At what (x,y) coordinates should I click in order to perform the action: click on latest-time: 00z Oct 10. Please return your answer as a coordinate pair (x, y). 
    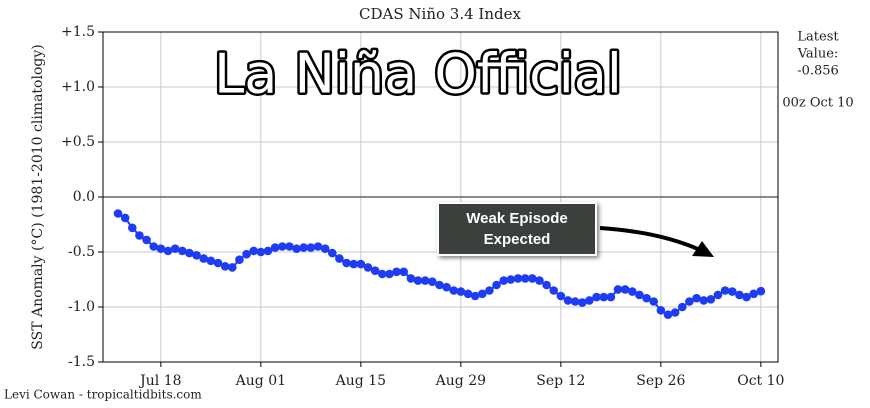
    Looking at the image, I should click on (817, 103).